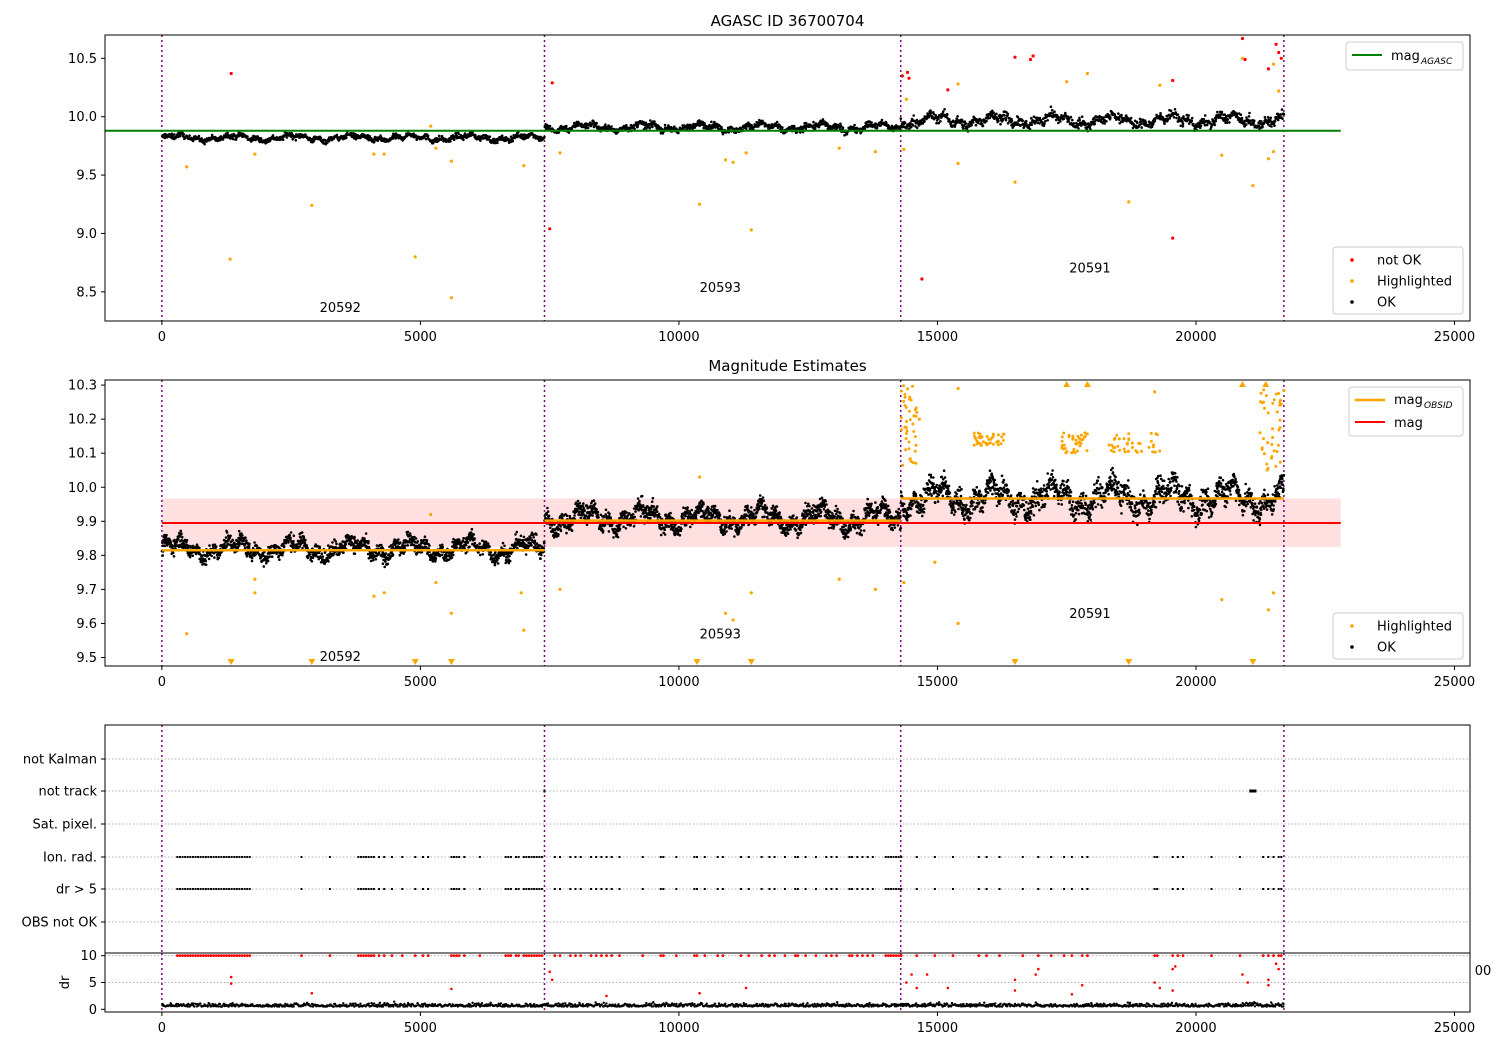 The image size is (1500, 1050). Describe the element at coordinates (1454, 337) in the screenshot. I see `x-tick-label: 25000` at that location.